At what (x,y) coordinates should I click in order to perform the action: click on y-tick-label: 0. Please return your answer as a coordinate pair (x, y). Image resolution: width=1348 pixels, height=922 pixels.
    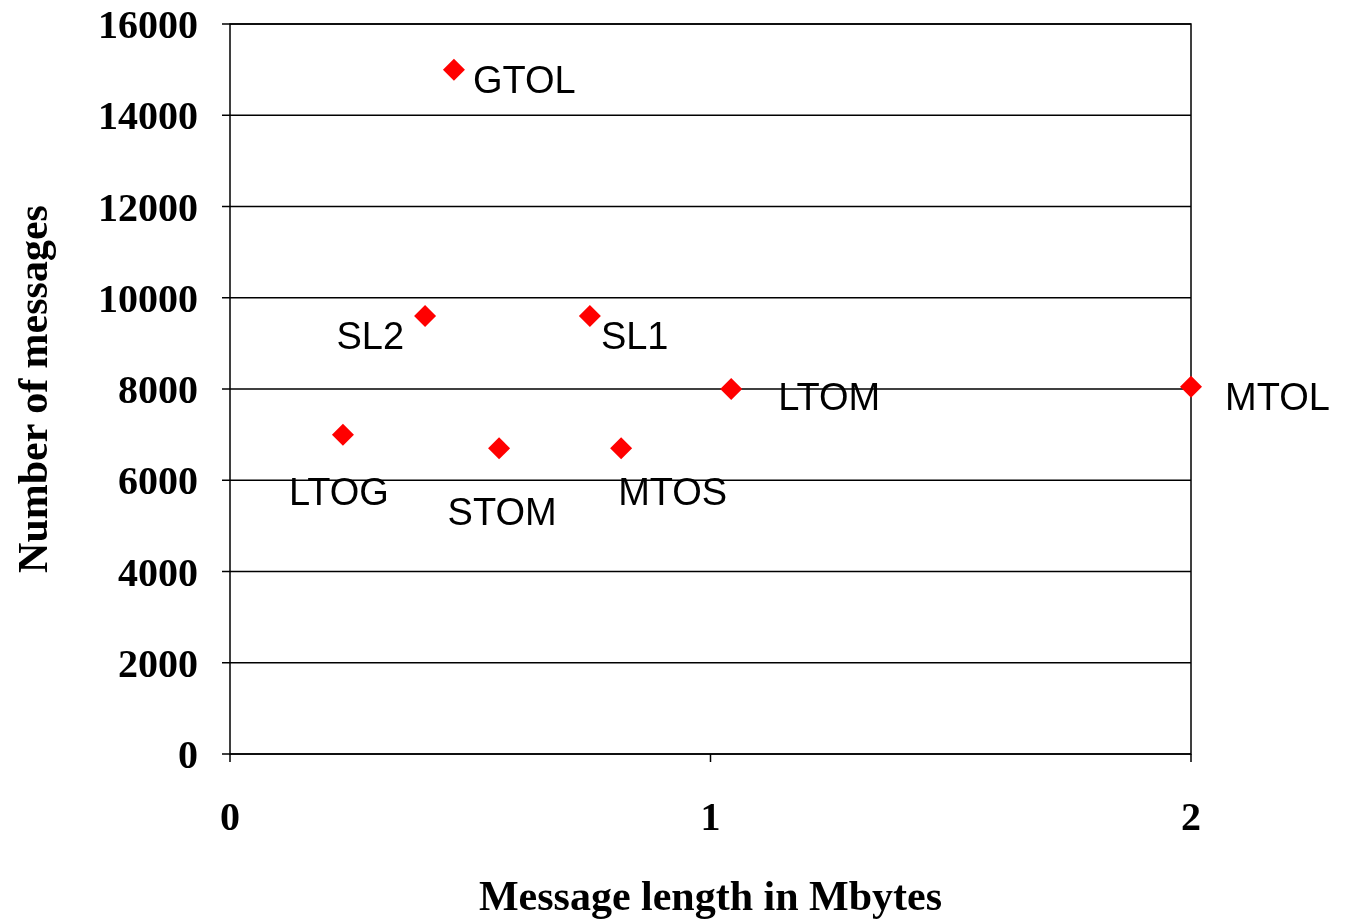
    Looking at the image, I should click on (188, 754).